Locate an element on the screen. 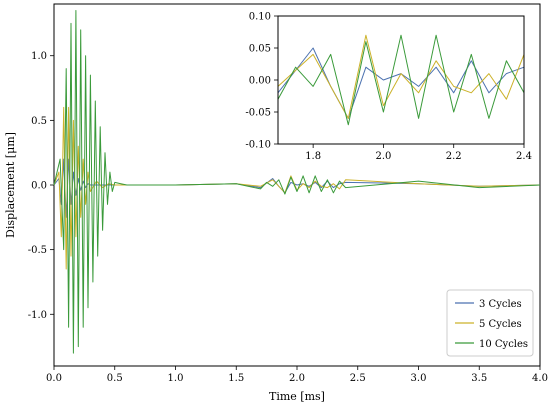  x-tick-label: 1.0 is located at coordinates (176, 378).